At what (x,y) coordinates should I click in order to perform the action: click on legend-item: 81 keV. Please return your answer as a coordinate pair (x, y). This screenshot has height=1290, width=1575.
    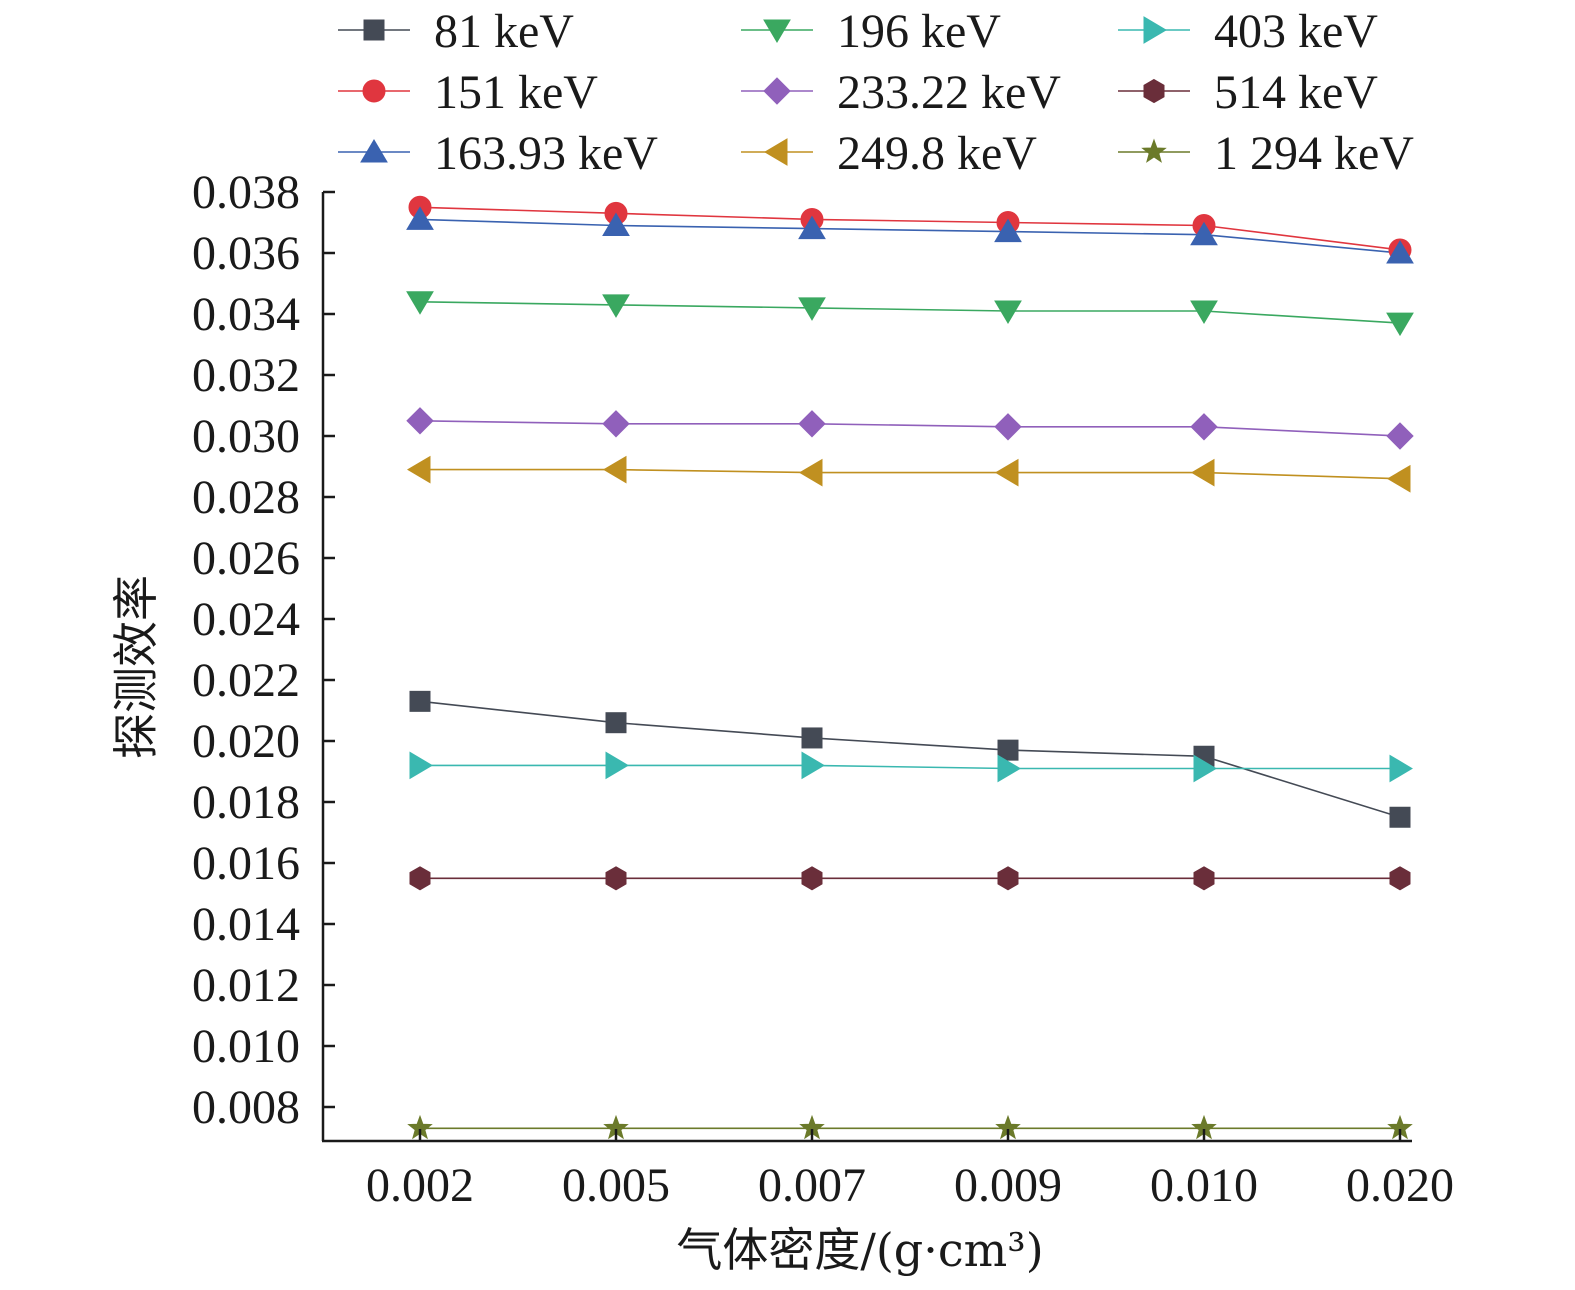
    Looking at the image, I should click on (456, 31).